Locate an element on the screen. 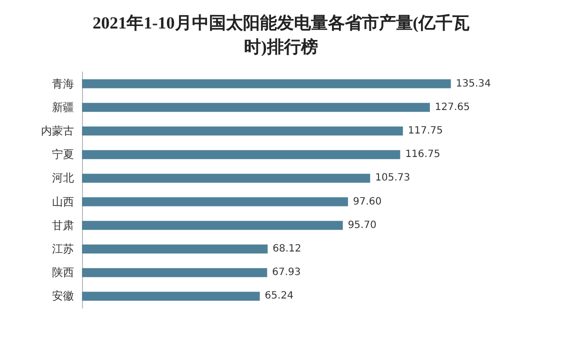  data-label: 95.70 is located at coordinates (362, 225).